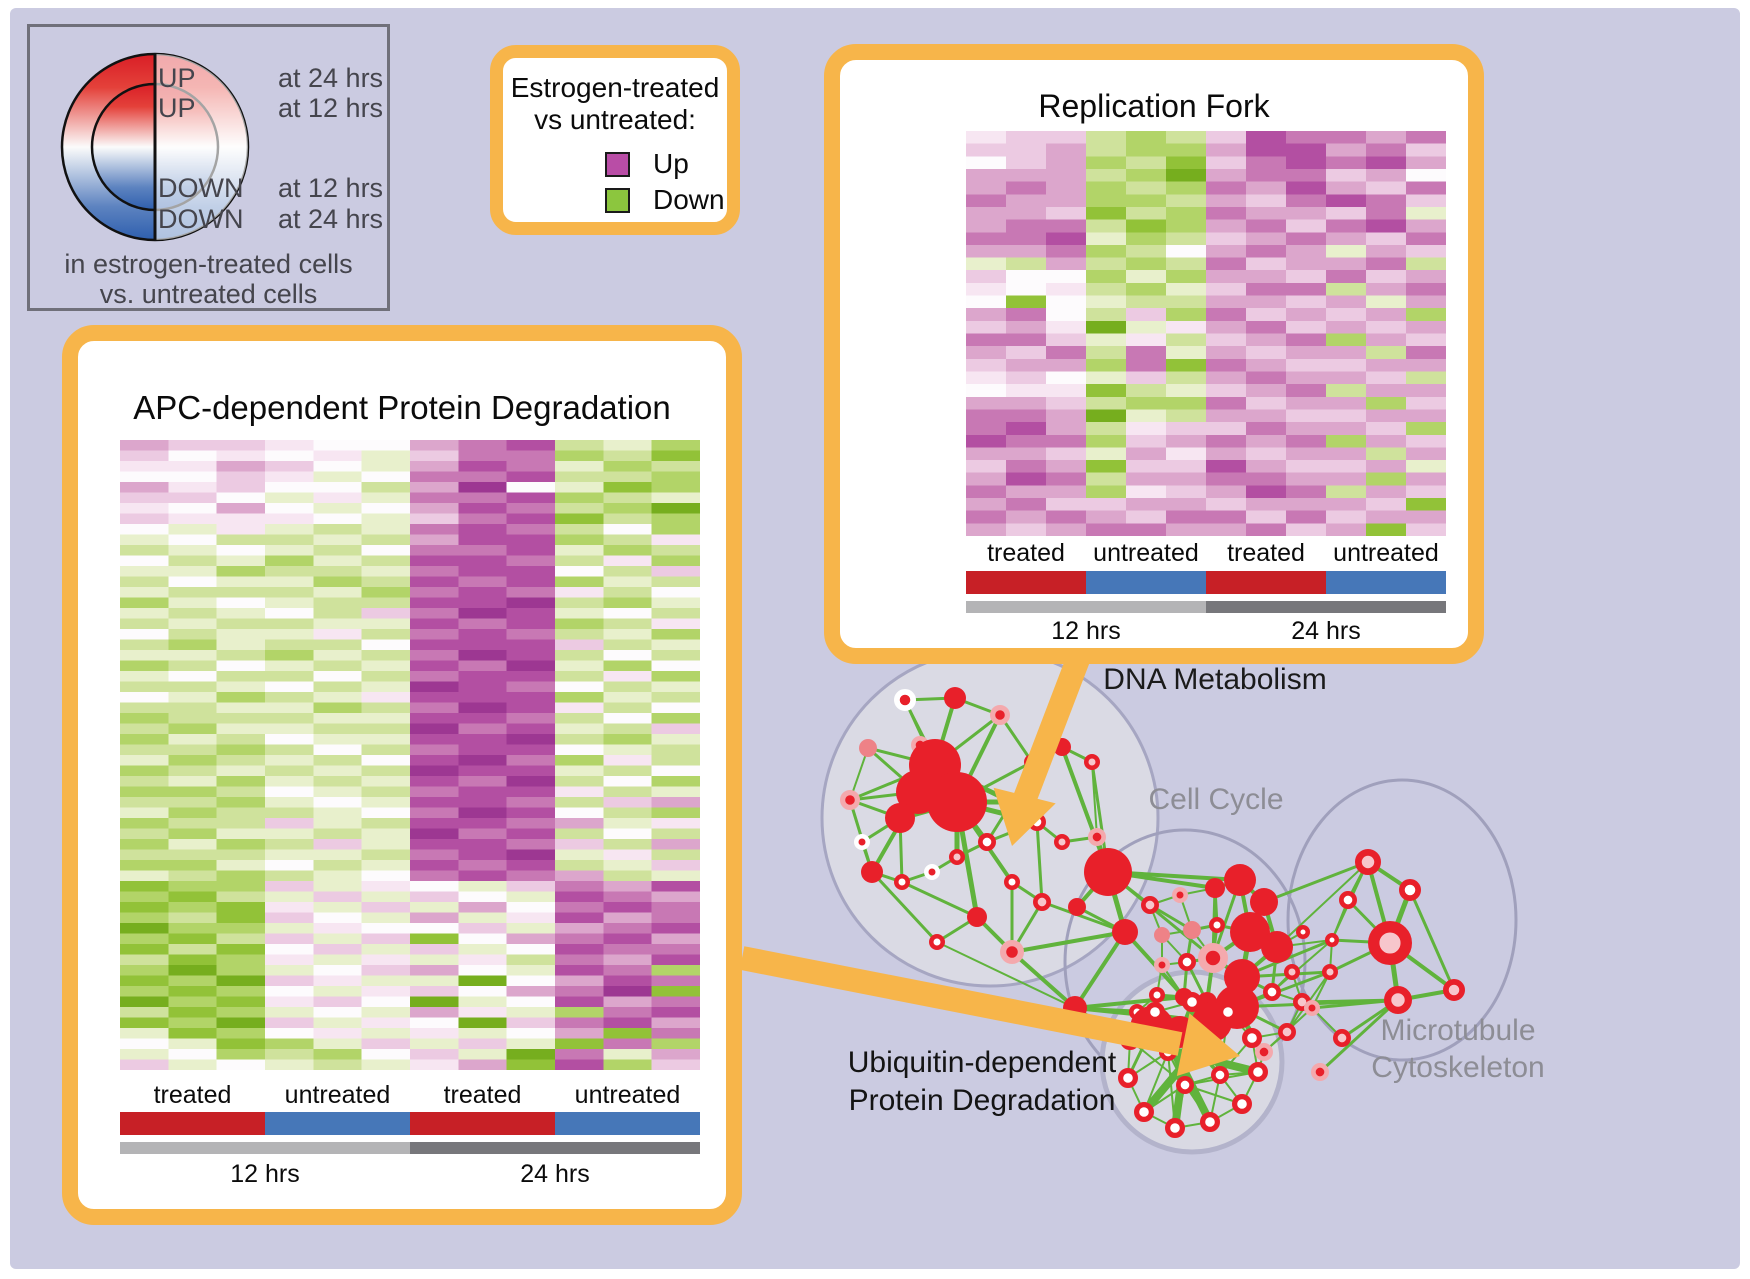  What do you see at coordinates (1458, 1049) in the screenshot?
I see `cluster-label-microtubule-cytoskeleton: Microtubule Cytoskeleton` at bounding box center [1458, 1049].